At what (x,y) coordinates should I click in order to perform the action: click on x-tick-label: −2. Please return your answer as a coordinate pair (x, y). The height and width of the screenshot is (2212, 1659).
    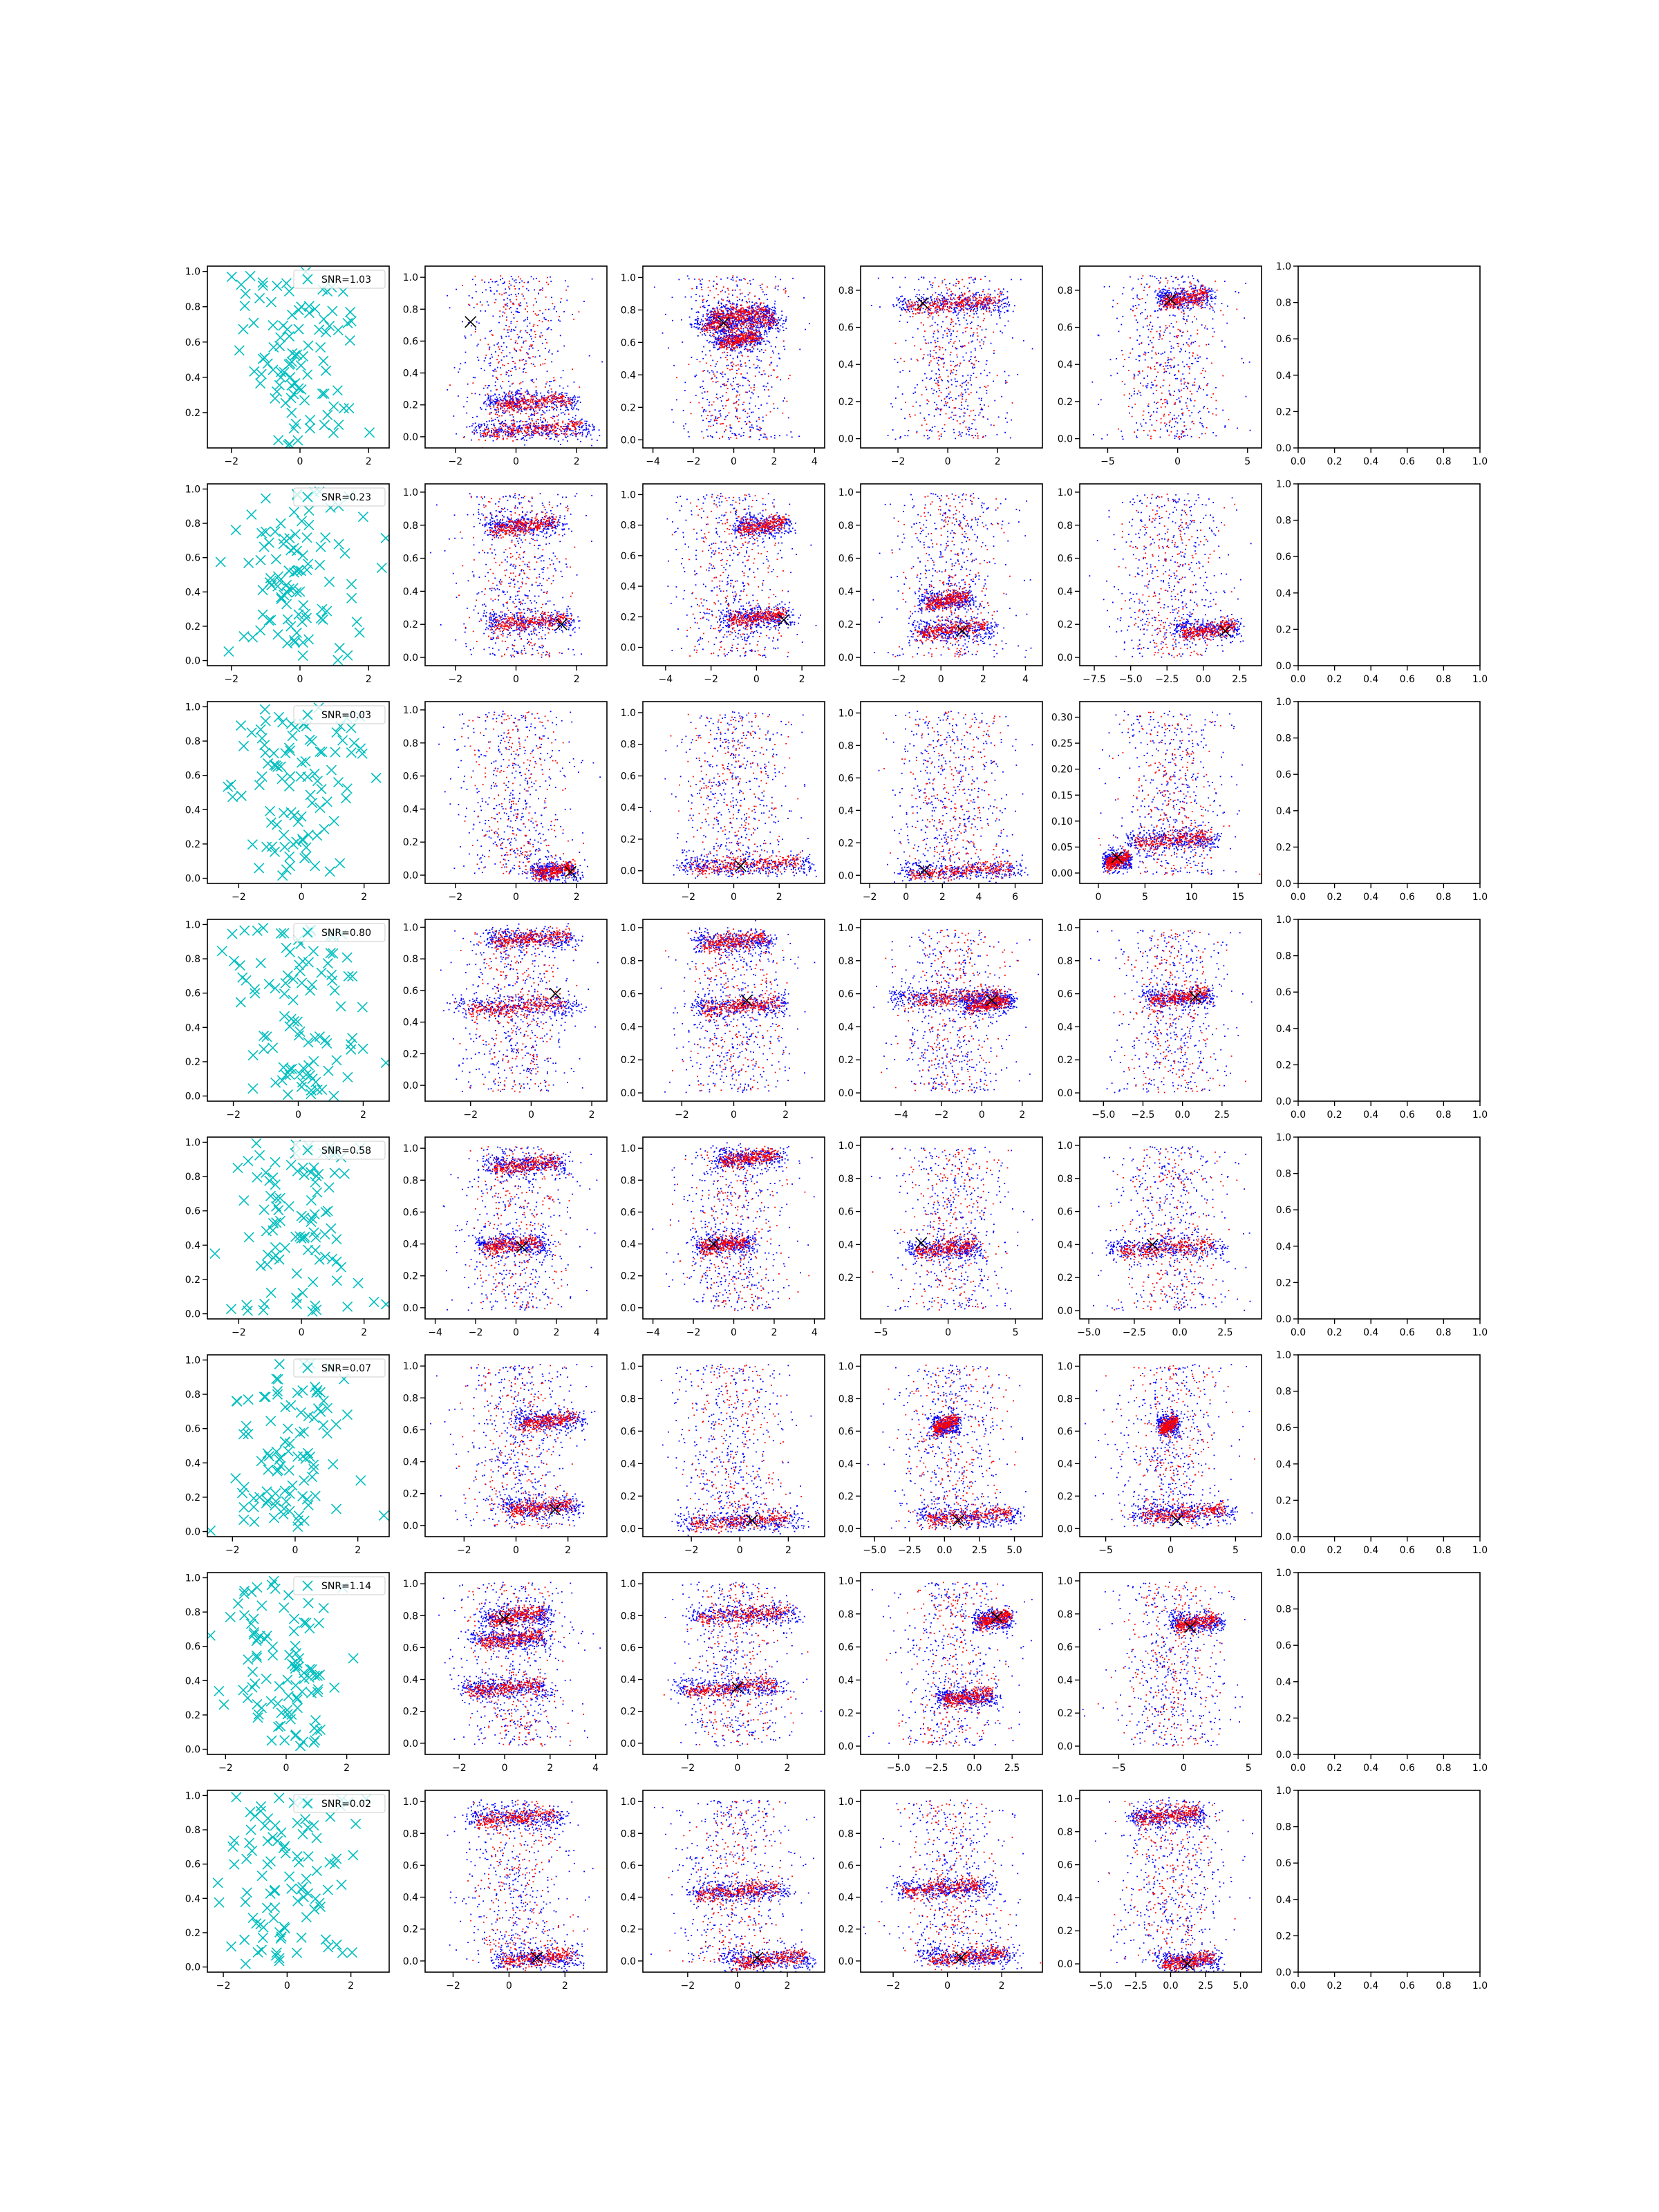
    Looking at the image, I should click on (456, 461).